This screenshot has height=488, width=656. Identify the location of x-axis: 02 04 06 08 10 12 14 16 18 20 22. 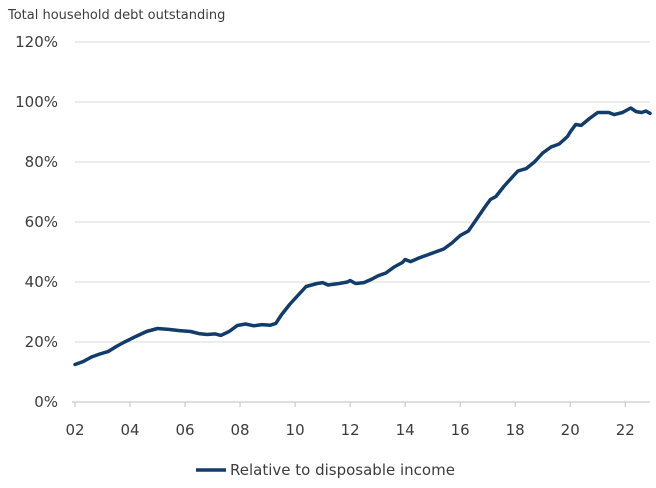
(357, 420).